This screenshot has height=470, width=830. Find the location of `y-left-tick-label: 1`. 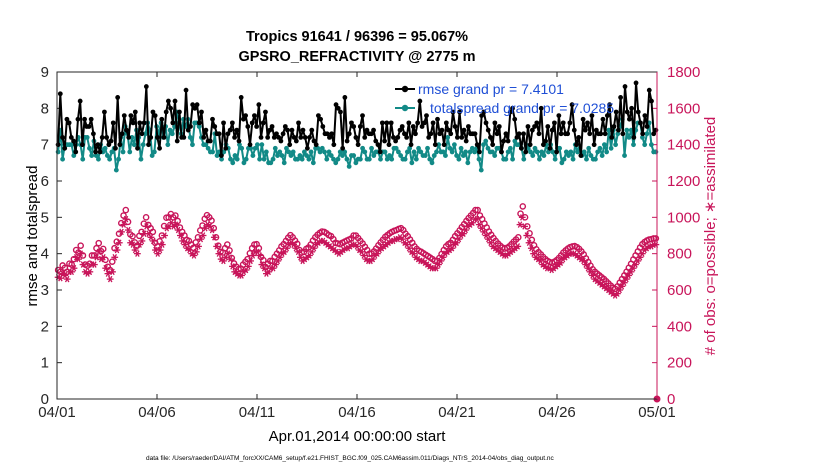

y-left-tick-label: 1 is located at coordinates (45, 363).